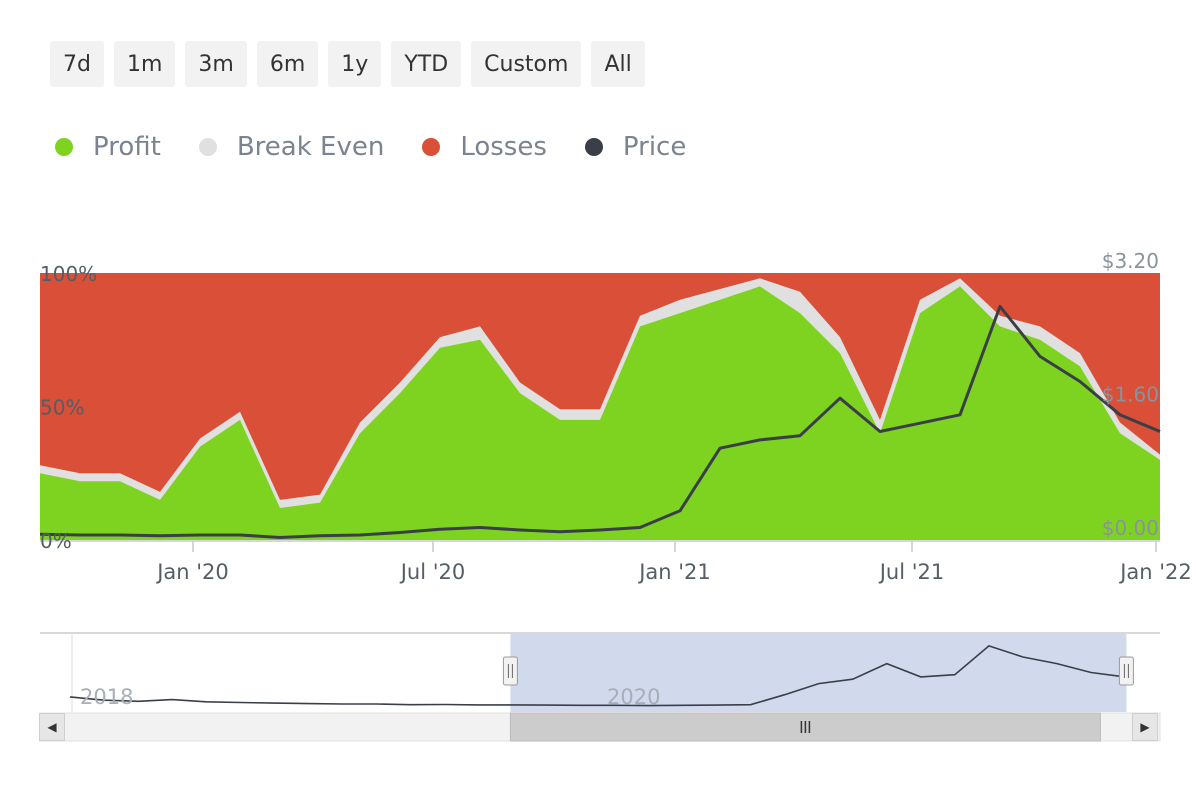 This screenshot has width=1200, height=800. Describe the element at coordinates (216, 64) in the screenshot. I see `range-button-3m: 3m` at that location.